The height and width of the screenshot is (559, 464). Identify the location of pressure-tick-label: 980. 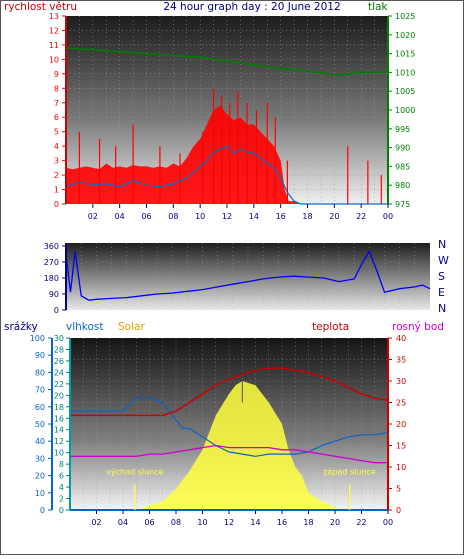
(402, 185).